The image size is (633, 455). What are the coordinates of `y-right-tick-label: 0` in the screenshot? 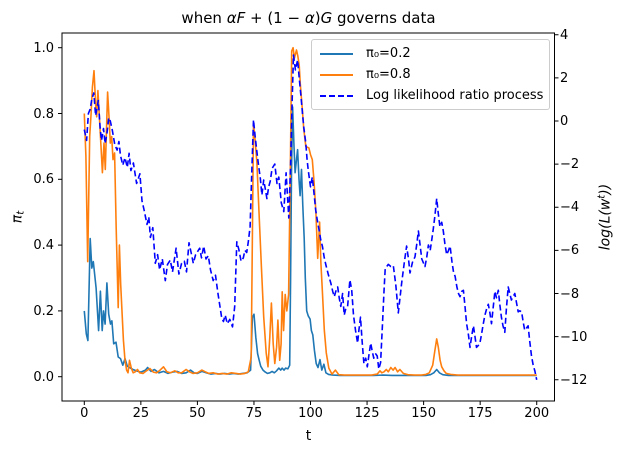 It's located at (564, 121).